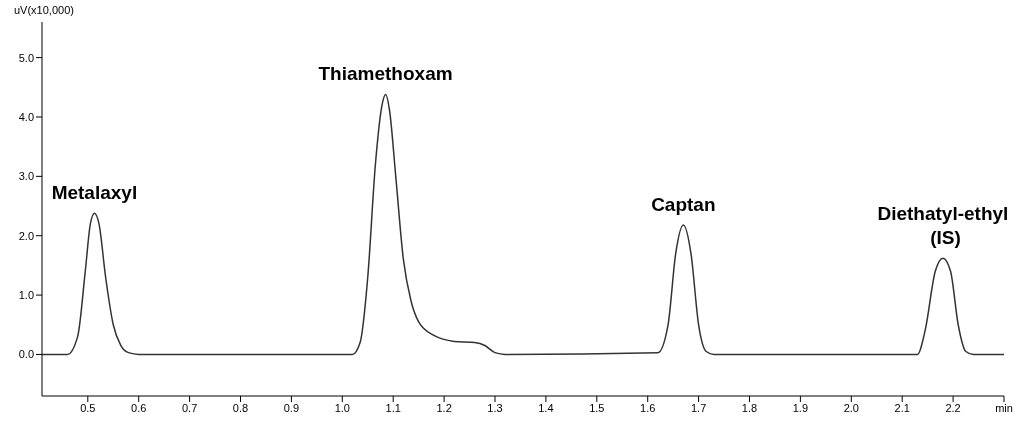 This screenshot has height=434, width=1028. Describe the element at coordinates (139, 407) in the screenshot. I see `x-tick-label: 0.6` at that location.